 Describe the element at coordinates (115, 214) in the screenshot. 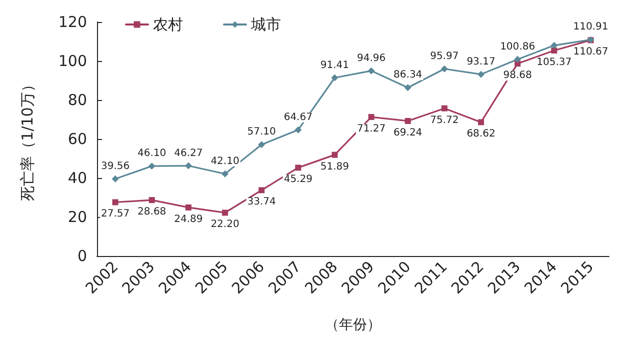

I see `data-label: 27.57` at that location.